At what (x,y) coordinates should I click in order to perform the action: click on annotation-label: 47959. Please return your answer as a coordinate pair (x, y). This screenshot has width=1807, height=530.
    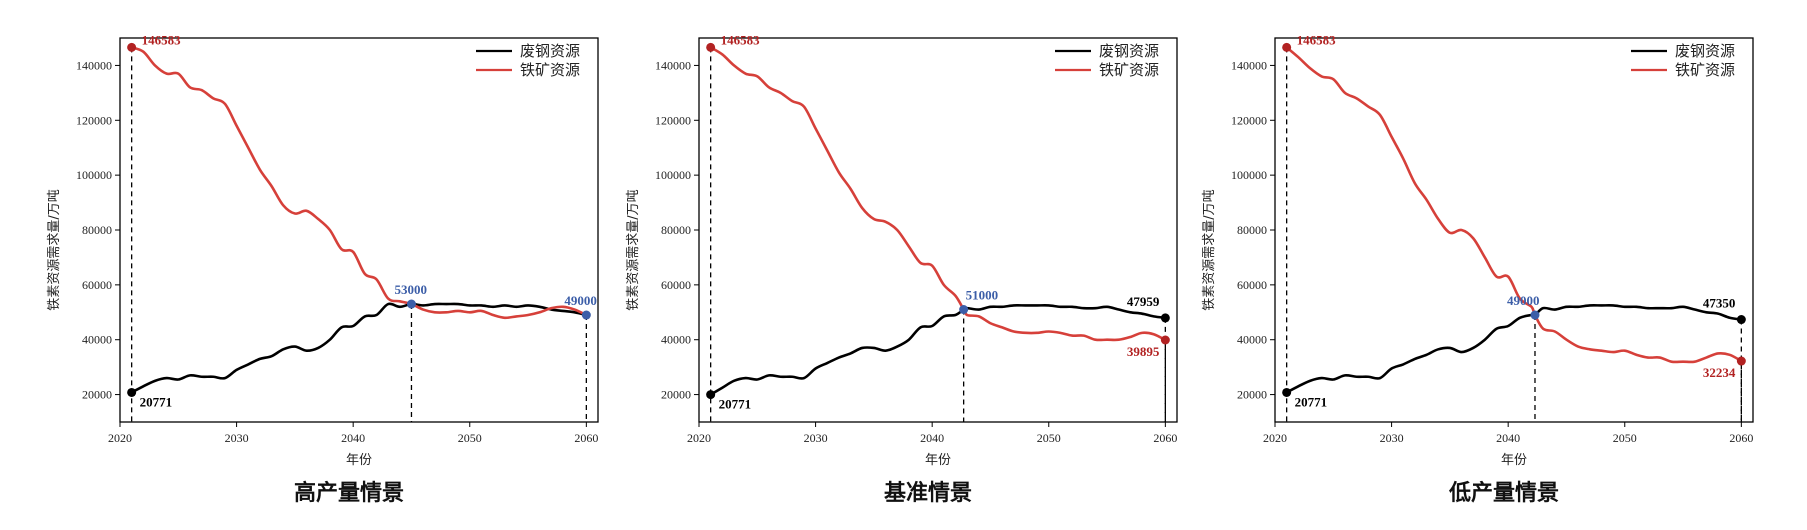
    Looking at the image, I should click on (1143, 301).